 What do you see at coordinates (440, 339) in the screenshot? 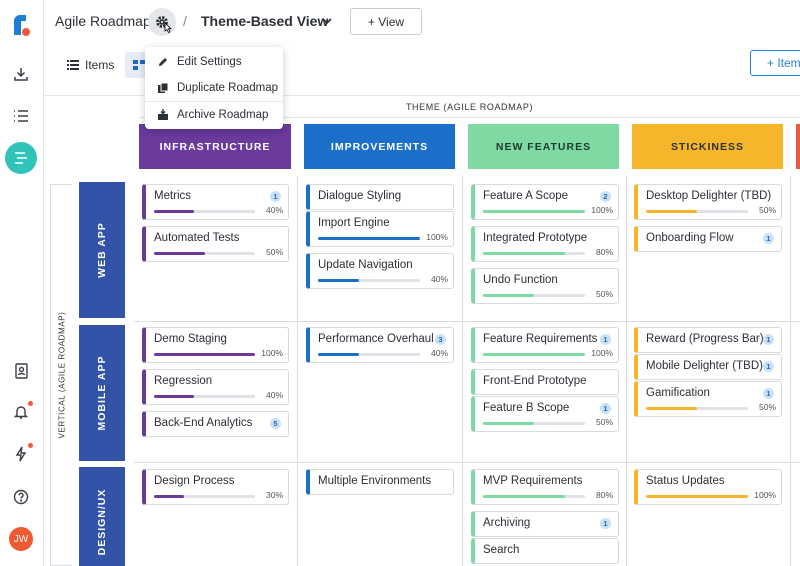
I see `card-count-badge: 3` at bounding box center [440, 339].